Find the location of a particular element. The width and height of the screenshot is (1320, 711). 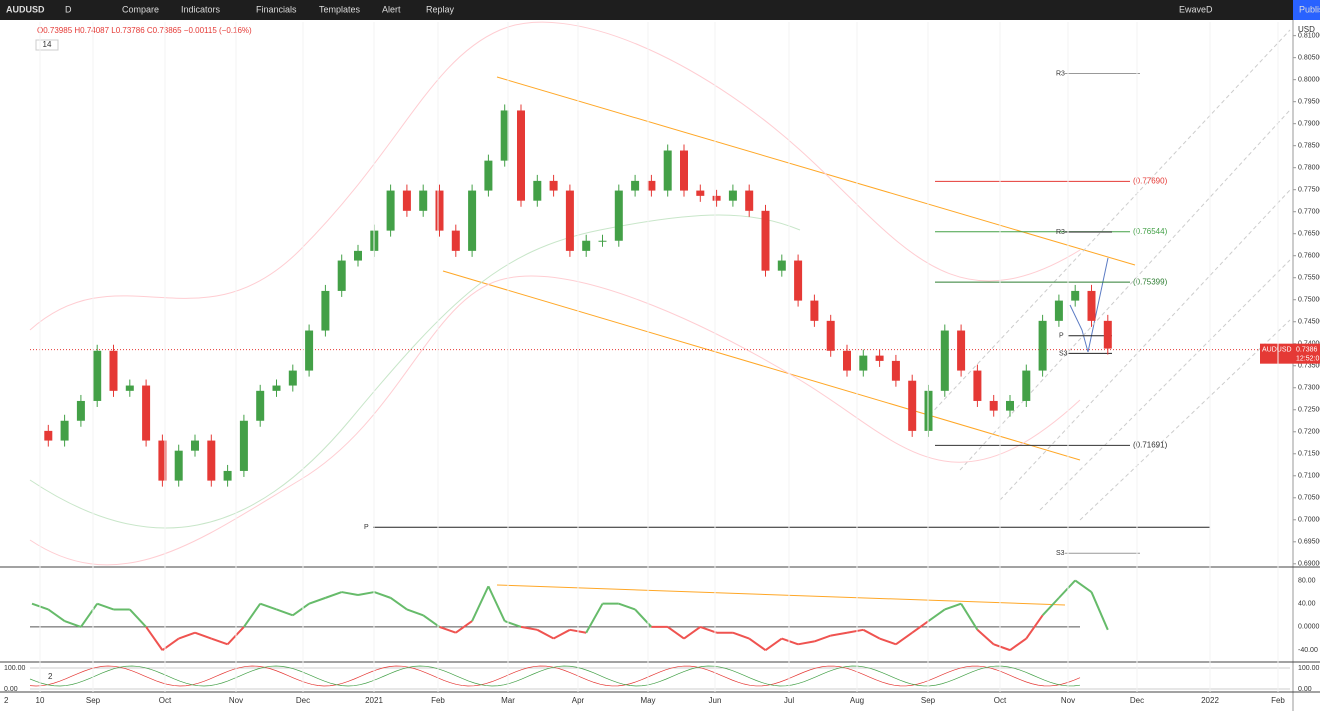

price-tag-symbol: AUDUSD is located at coordinates (1277, 350).